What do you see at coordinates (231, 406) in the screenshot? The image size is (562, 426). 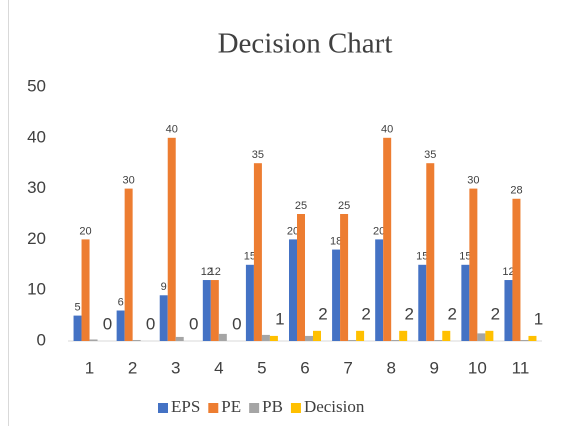 I see `legend-label: PE` at bounding box center [231, 406].